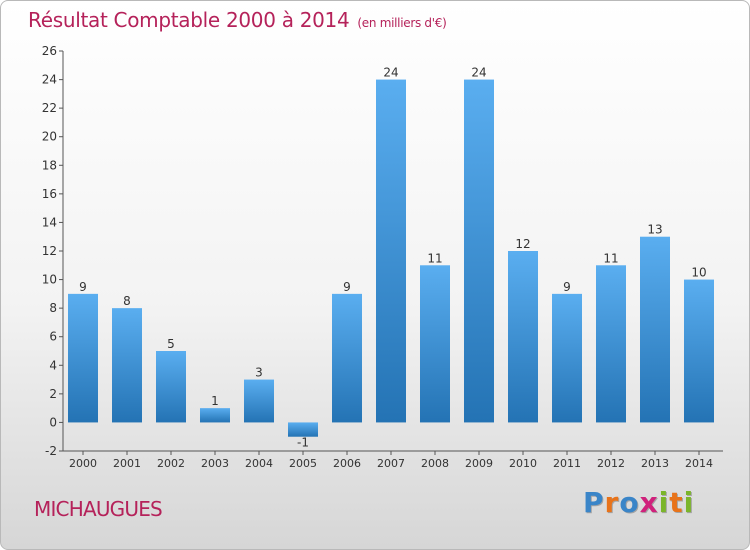 The height and width of the screenshot is (550, 750). Describe the element at coordinates (567, 463) in the screenshot. I see `x-tick-label: 2011` at that location.